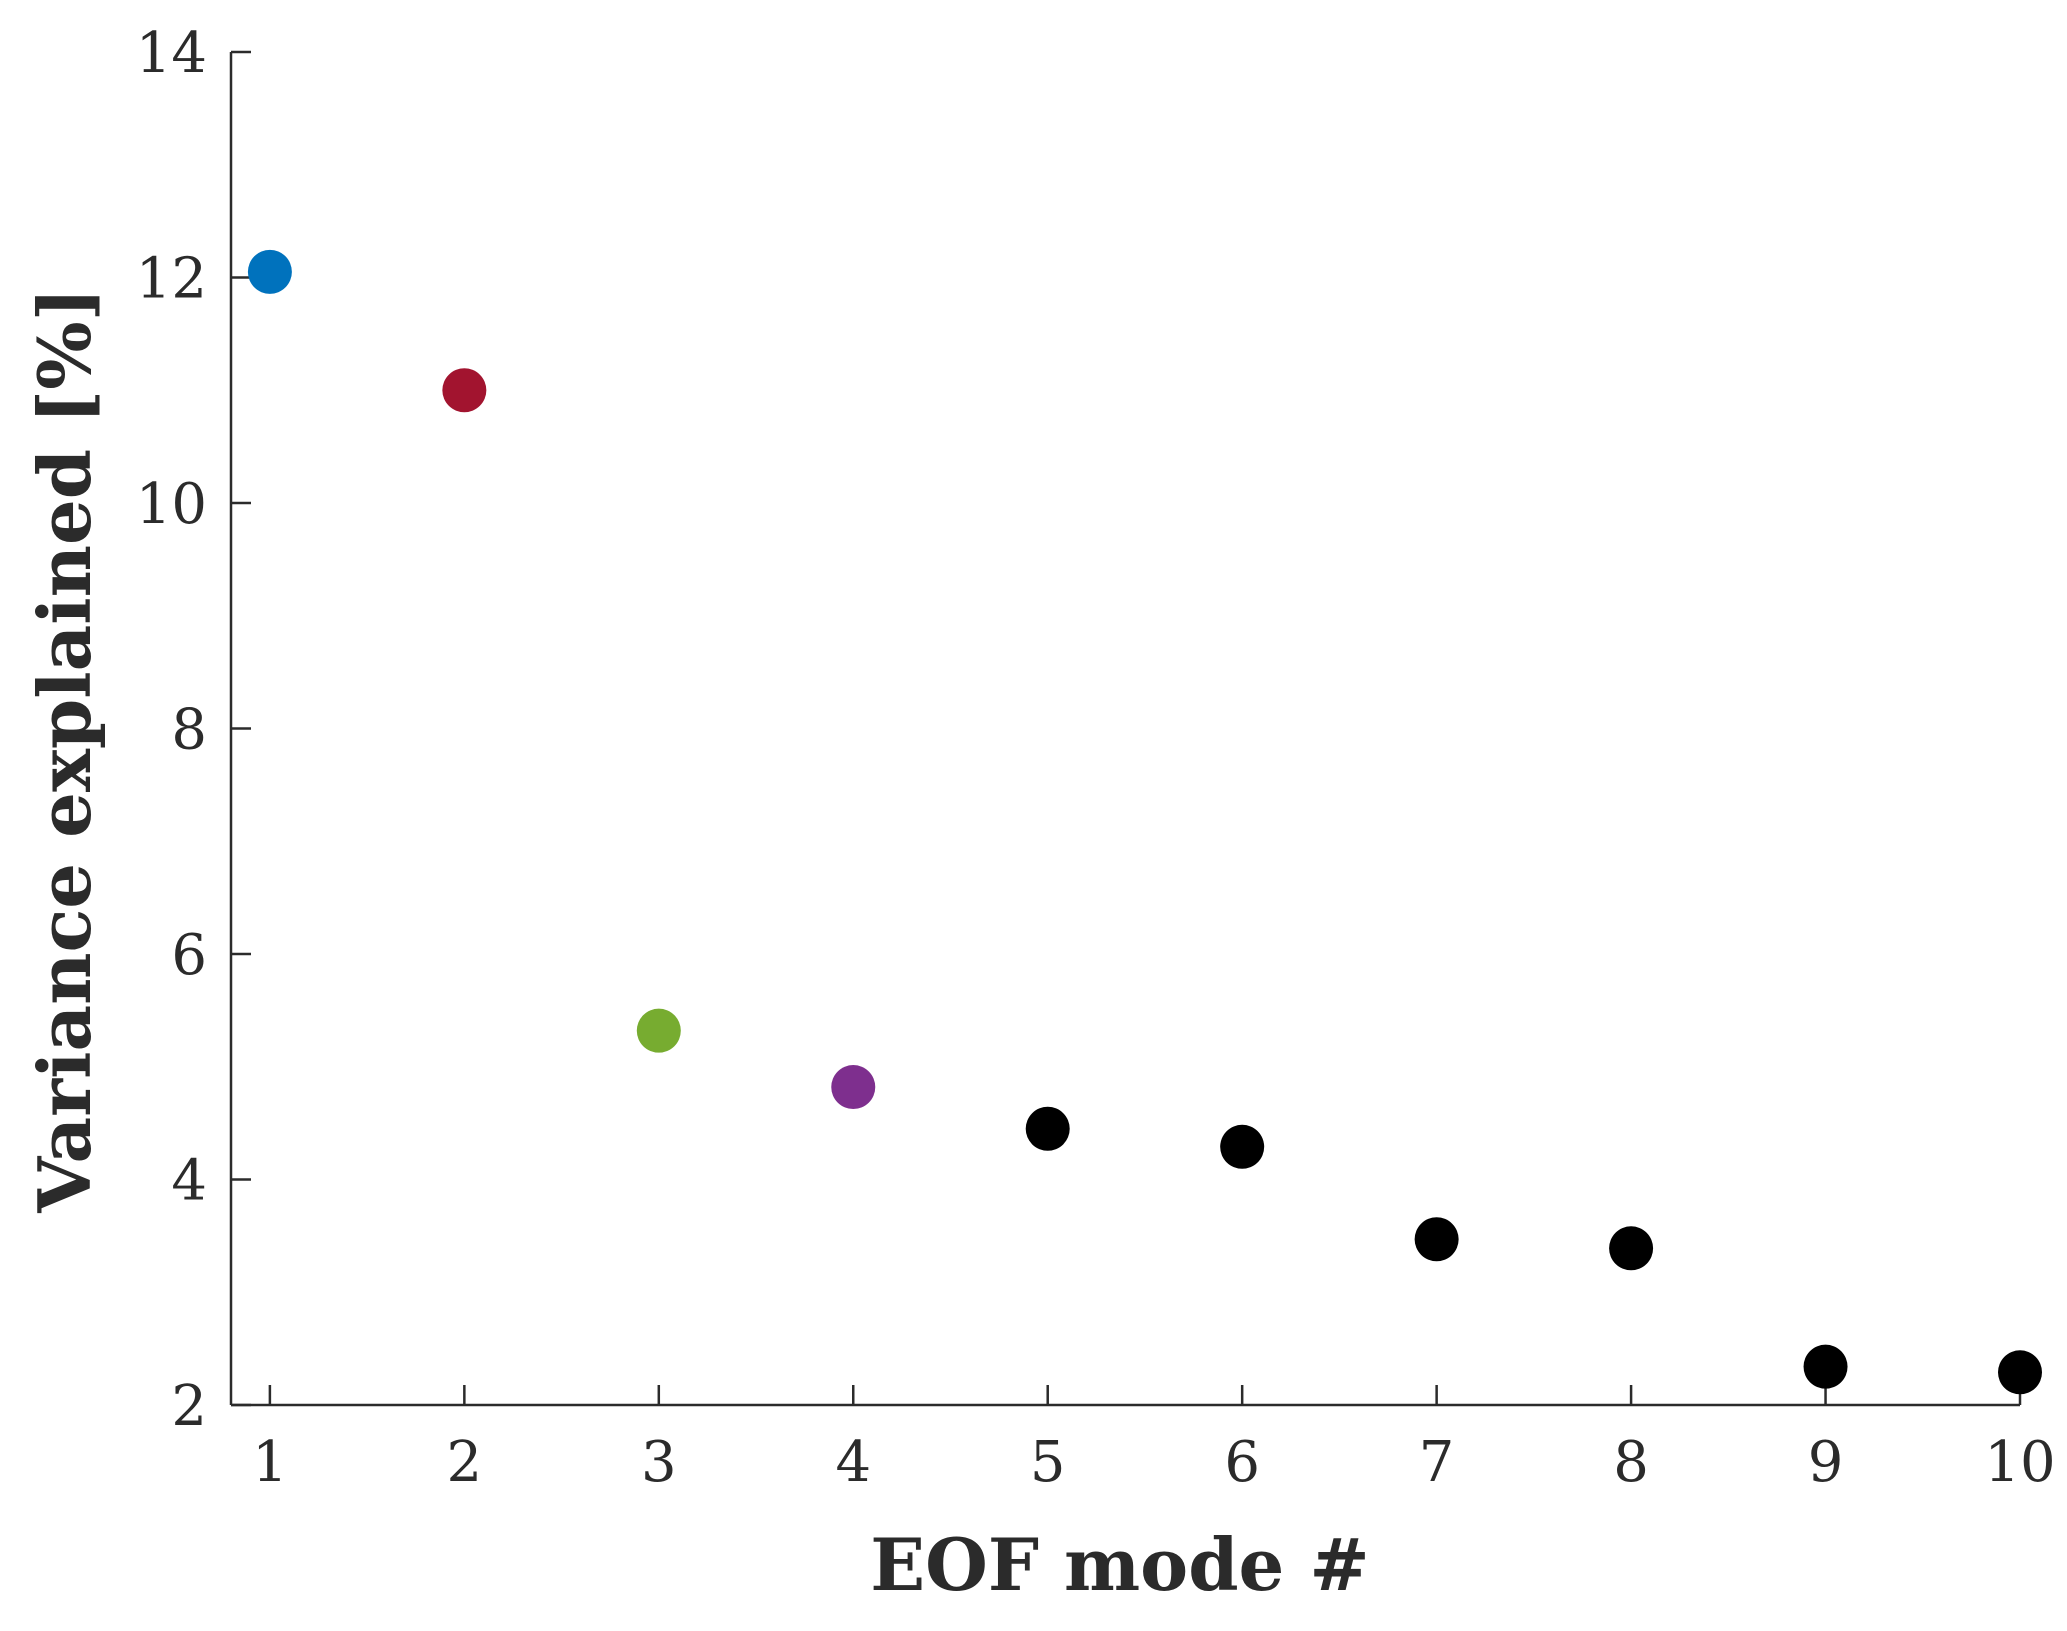 This screenshot has width=2067, height=1631. I want to click on x-tick-label: 2, so click(465, 1462).